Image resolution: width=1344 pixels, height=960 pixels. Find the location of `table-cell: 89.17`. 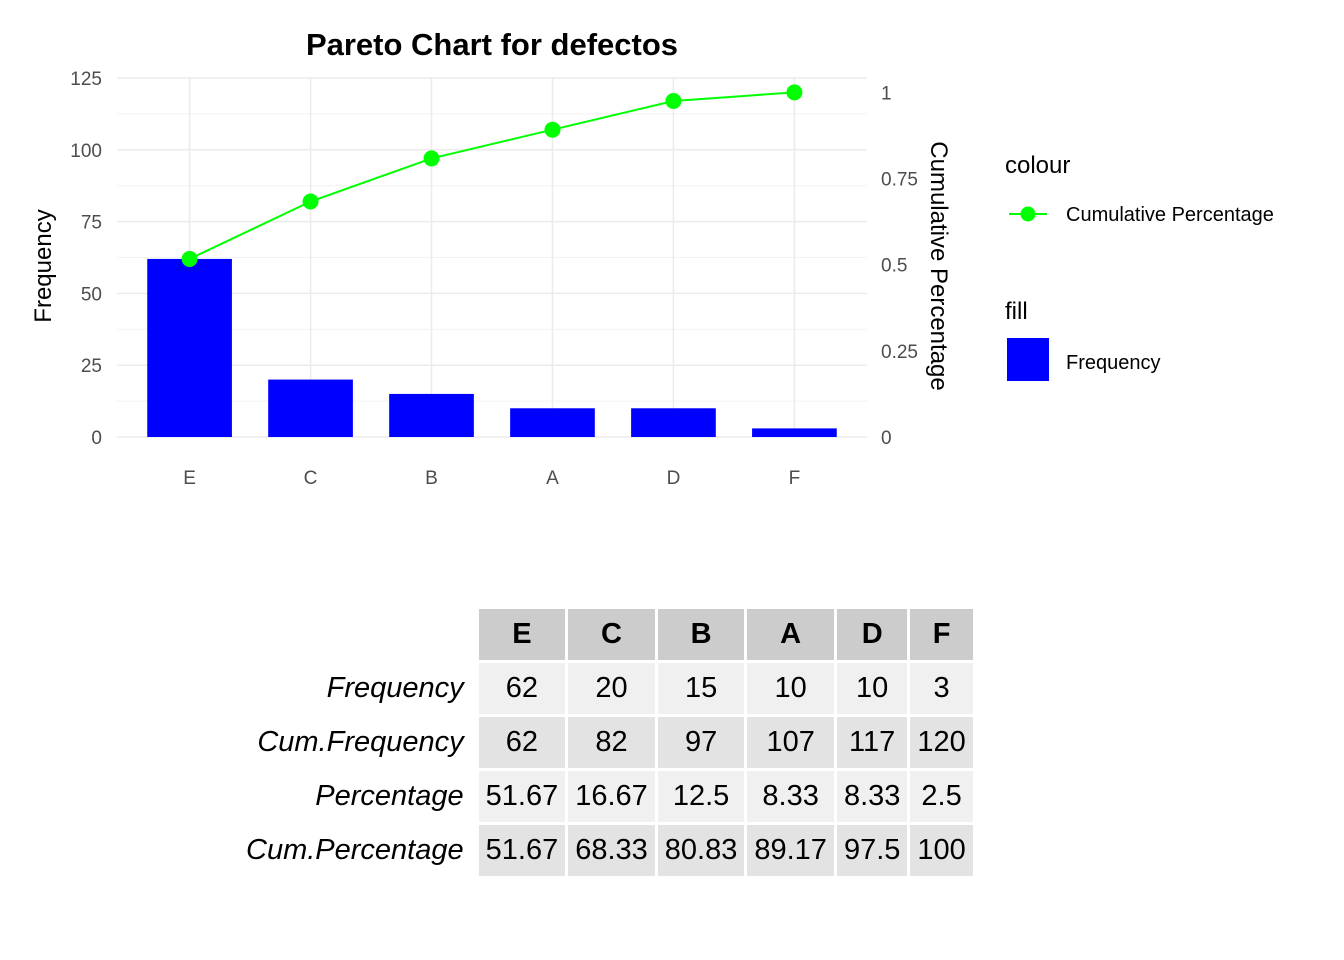

table-cell: 89.17 is located at coordinates (790, 850).